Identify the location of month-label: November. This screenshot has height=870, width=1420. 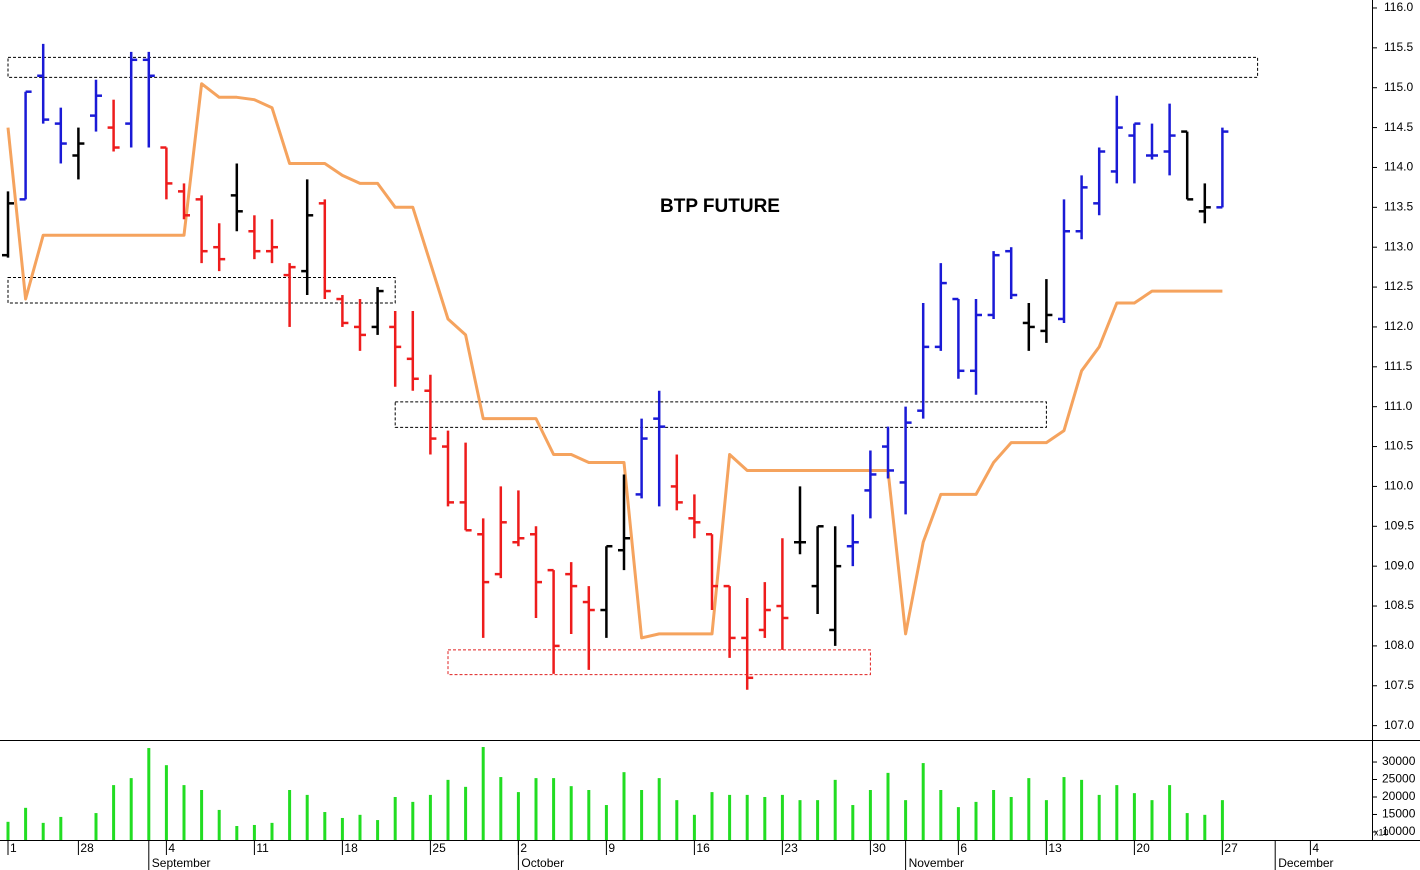
(936, 863).